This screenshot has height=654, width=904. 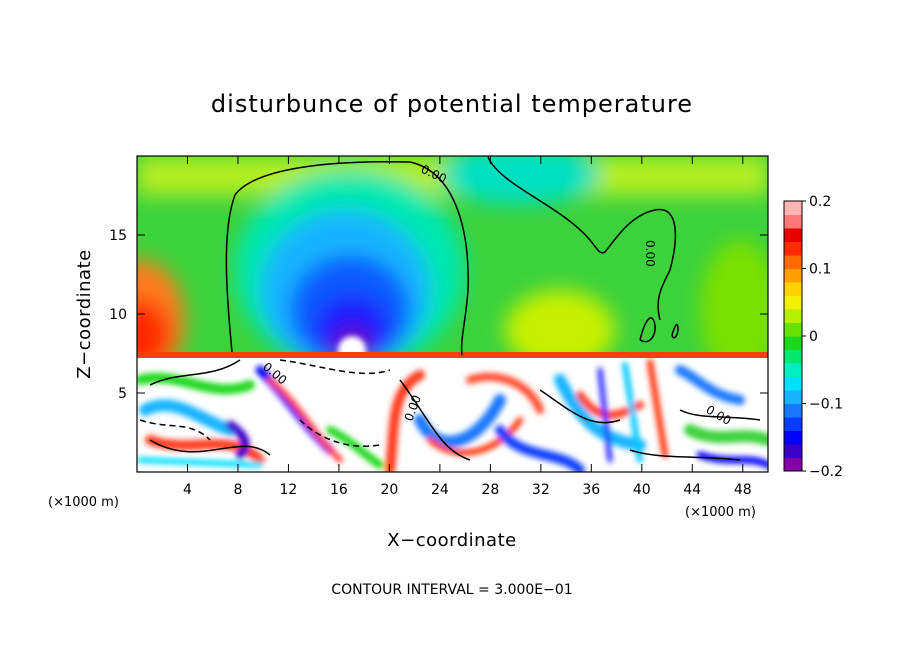 I want to click on lower-field, so click(x=452, y=415).